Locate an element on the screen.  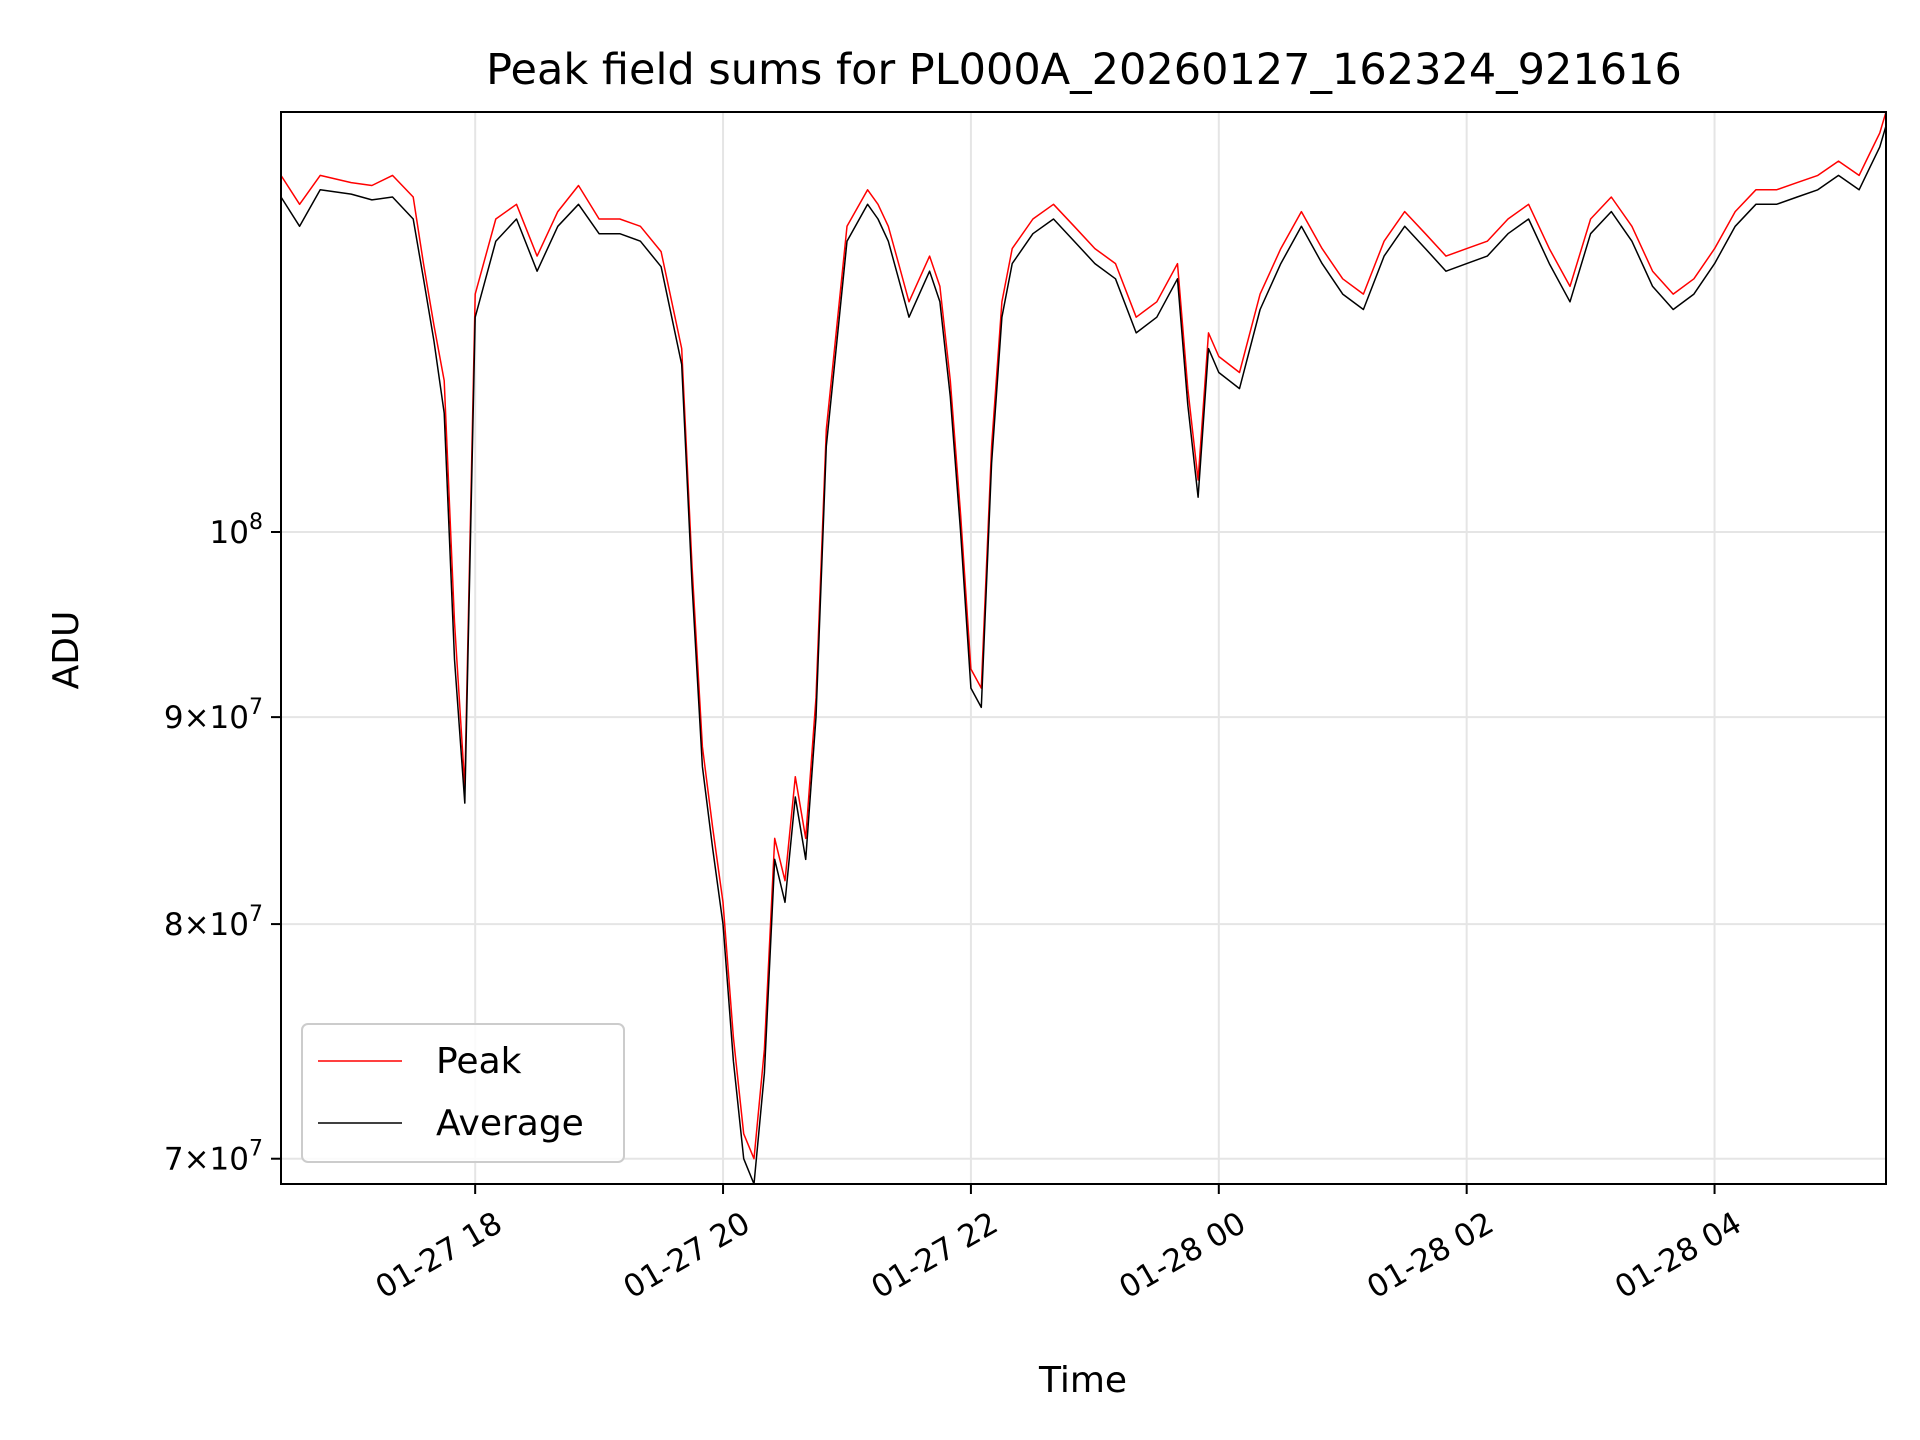
y-tick-mantissa: 8 is located at coordinates (174, 925).